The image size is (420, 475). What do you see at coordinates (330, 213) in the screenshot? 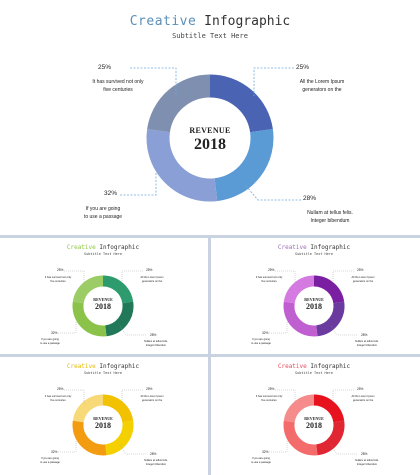
I see `callout-line: Nullam at tellus felis.` at bounding box center [330, 213].